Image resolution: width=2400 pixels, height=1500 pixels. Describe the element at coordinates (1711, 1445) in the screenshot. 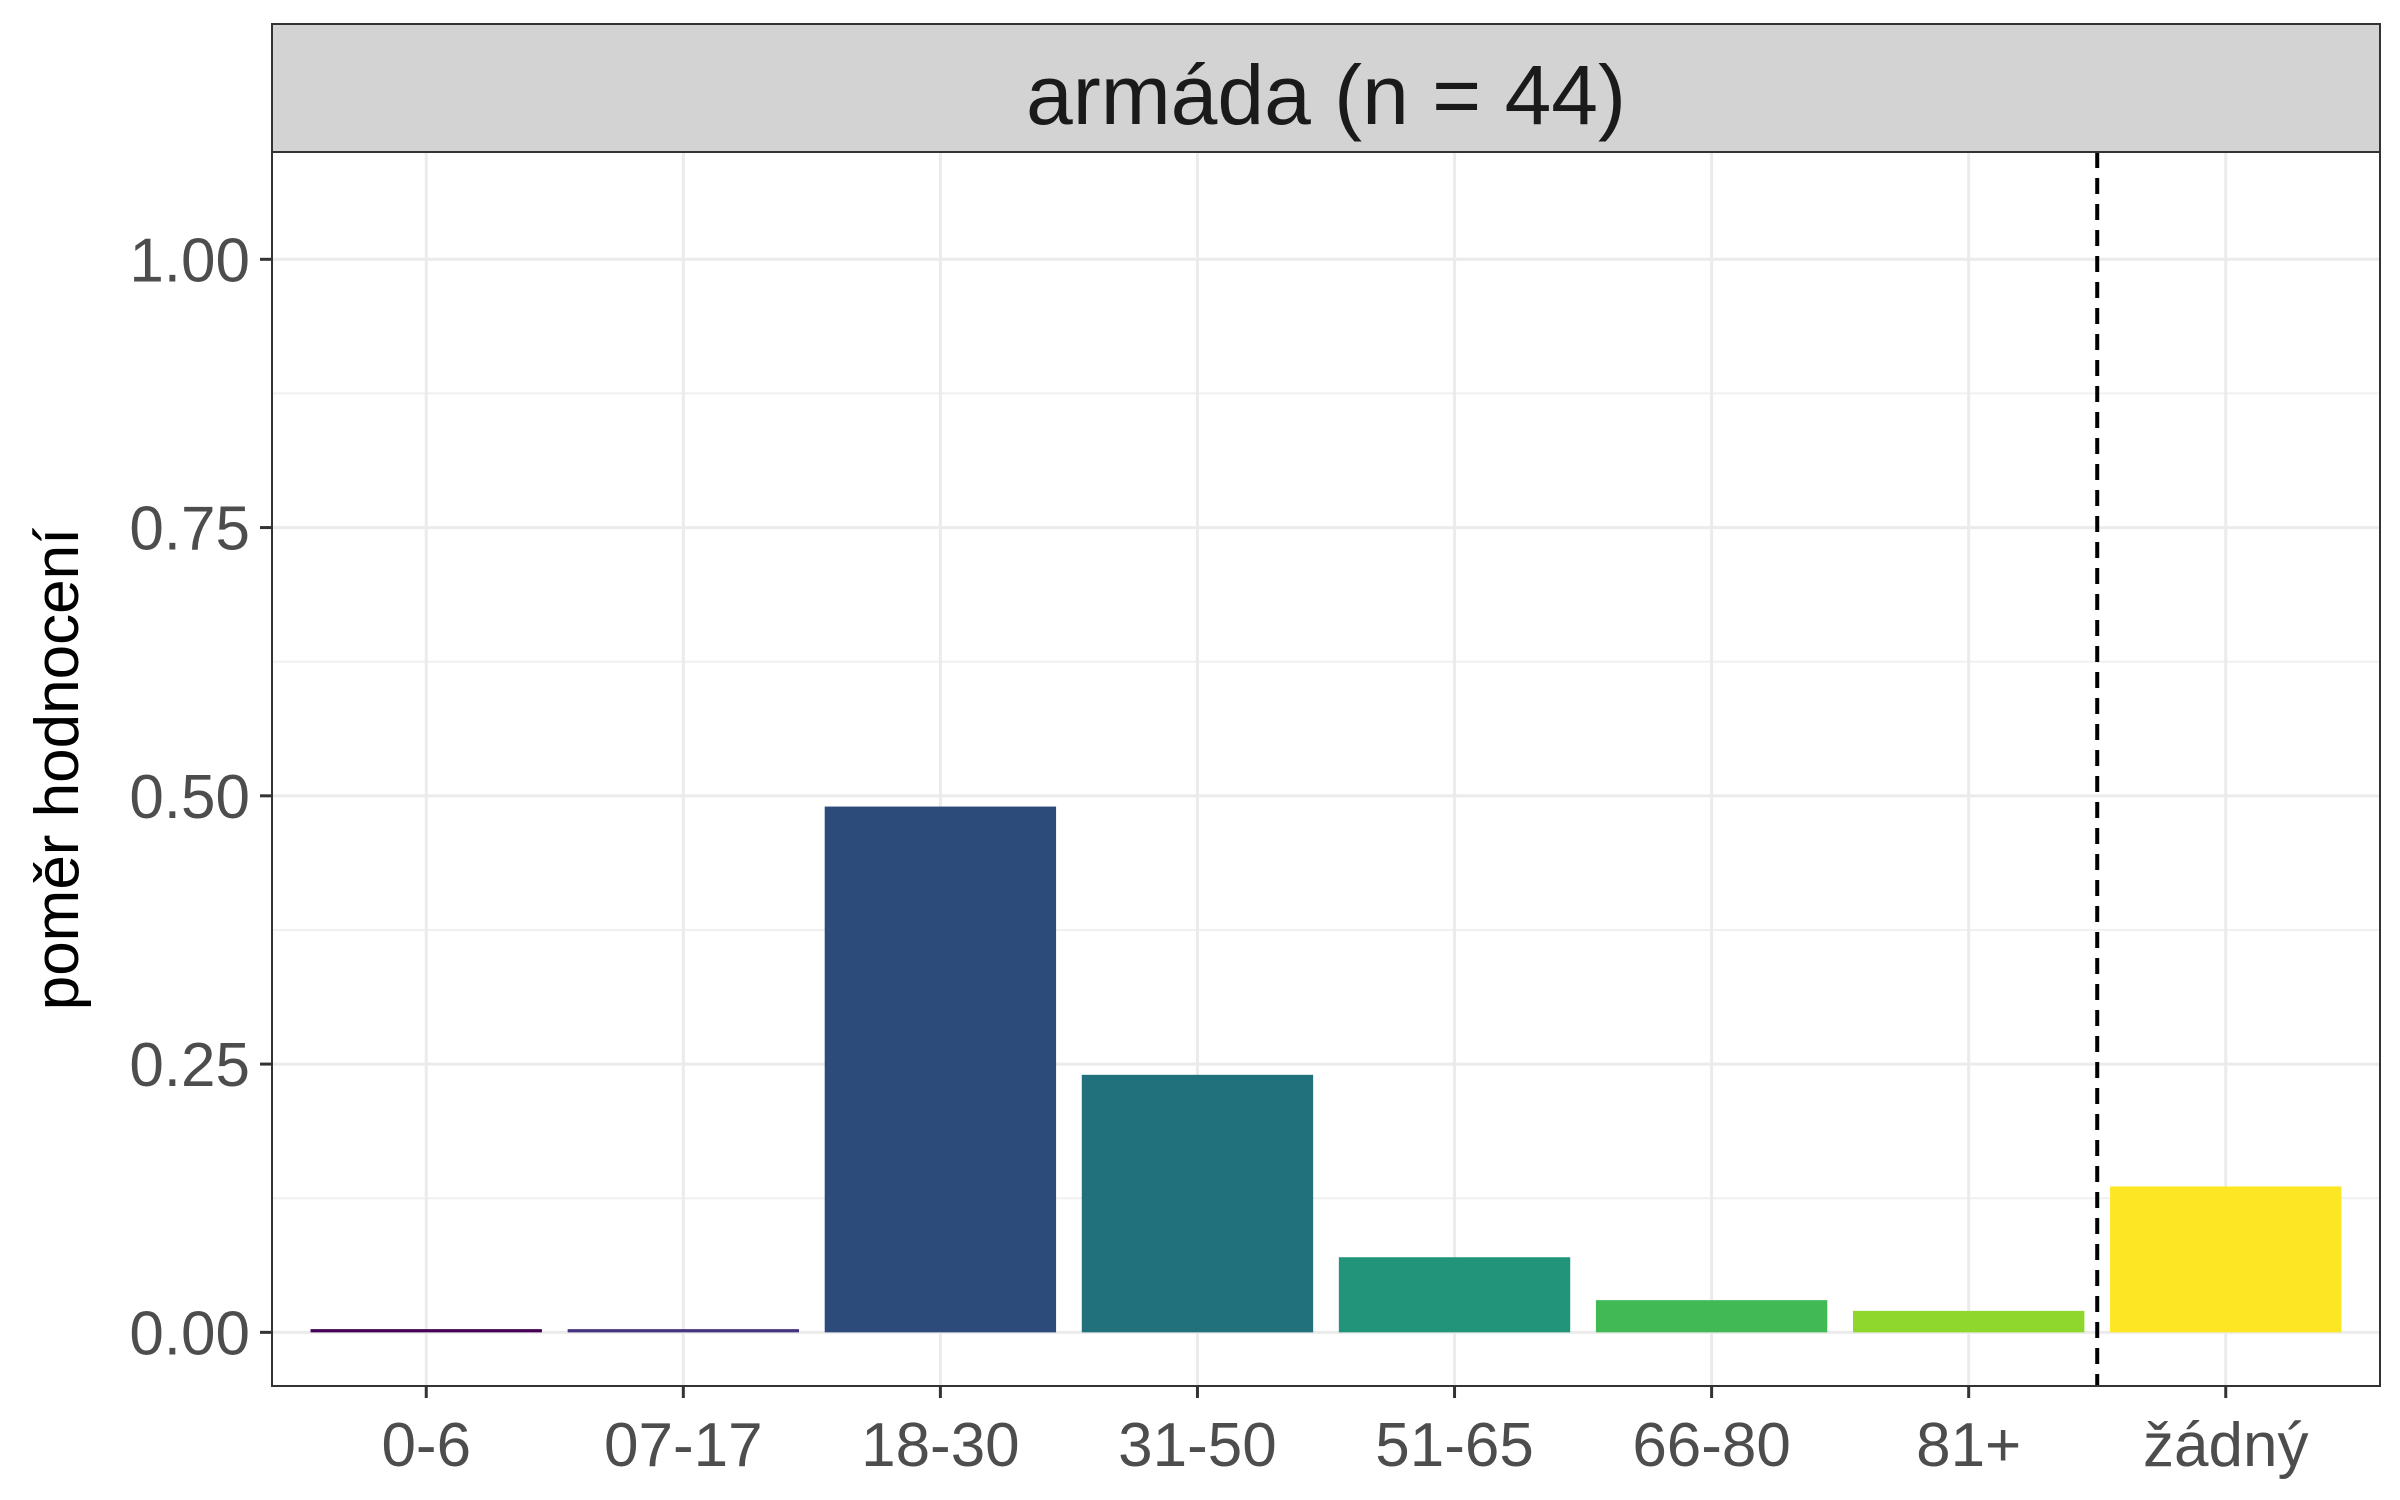

I see `x-tick-label: 66-80` at that location.